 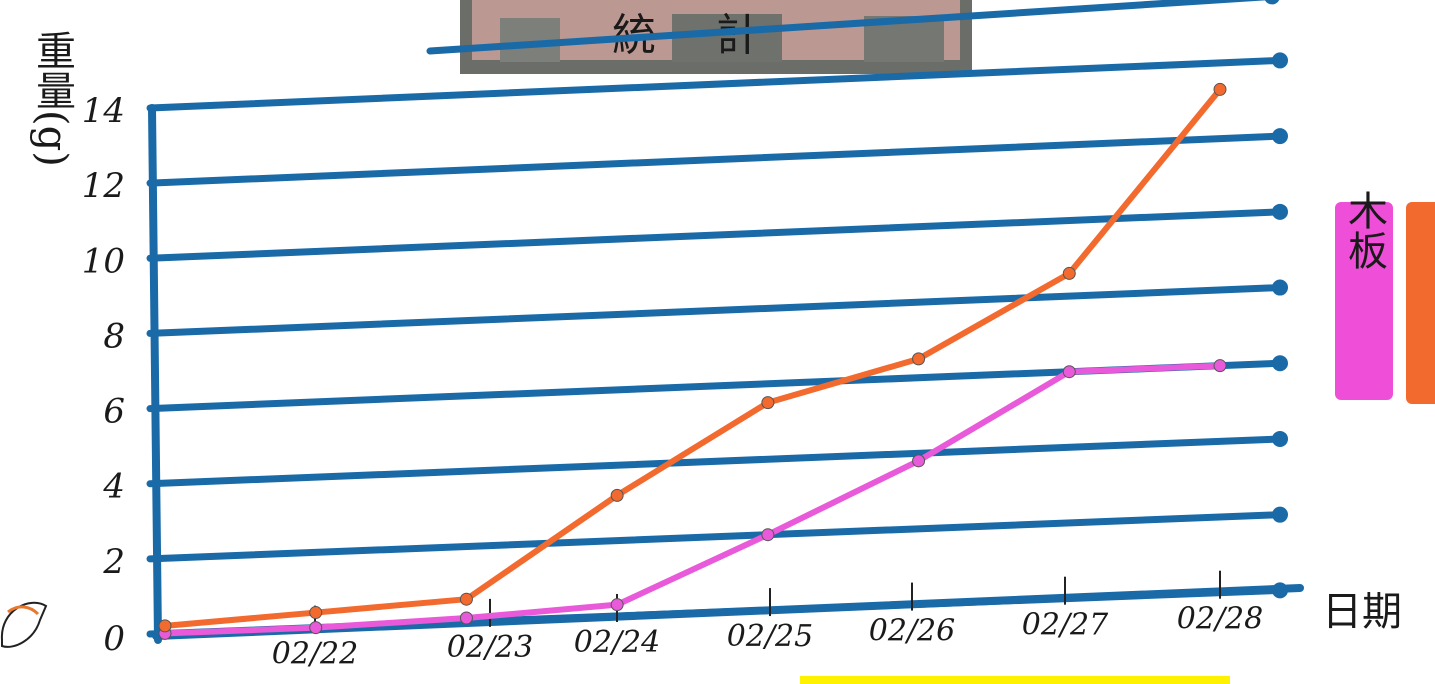 What do you see at coordinates (114, 639) in the screenshot?
I see `y-tick-label: 0` at bounding box center [114, 639].